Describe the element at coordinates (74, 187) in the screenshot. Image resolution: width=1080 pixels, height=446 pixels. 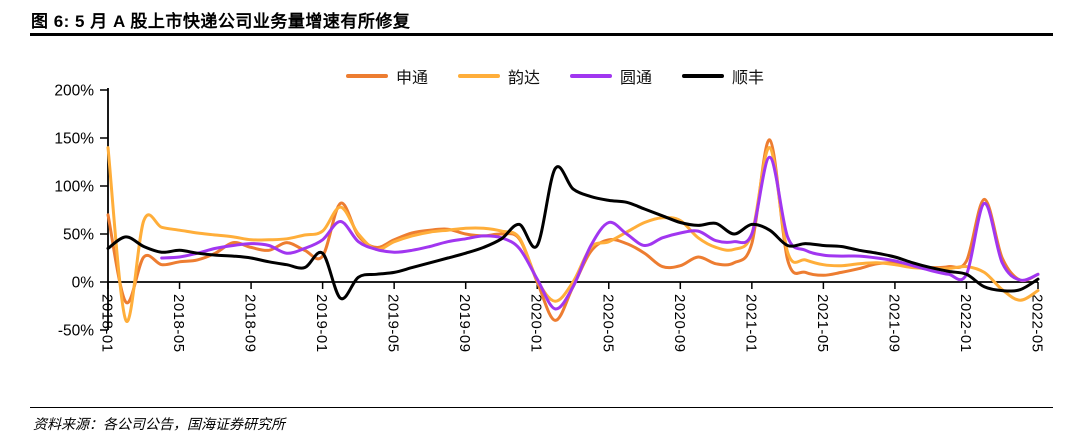
I see `y-tick-label: 100%` at that location.